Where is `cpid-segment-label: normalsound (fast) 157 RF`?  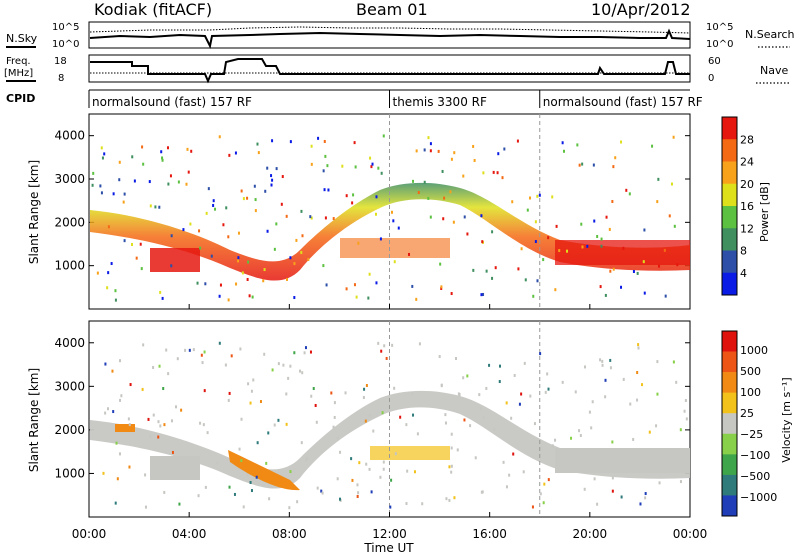 cpid-segment-label: normalsound (fast) 157 RF is located at coordinates (623, 102).